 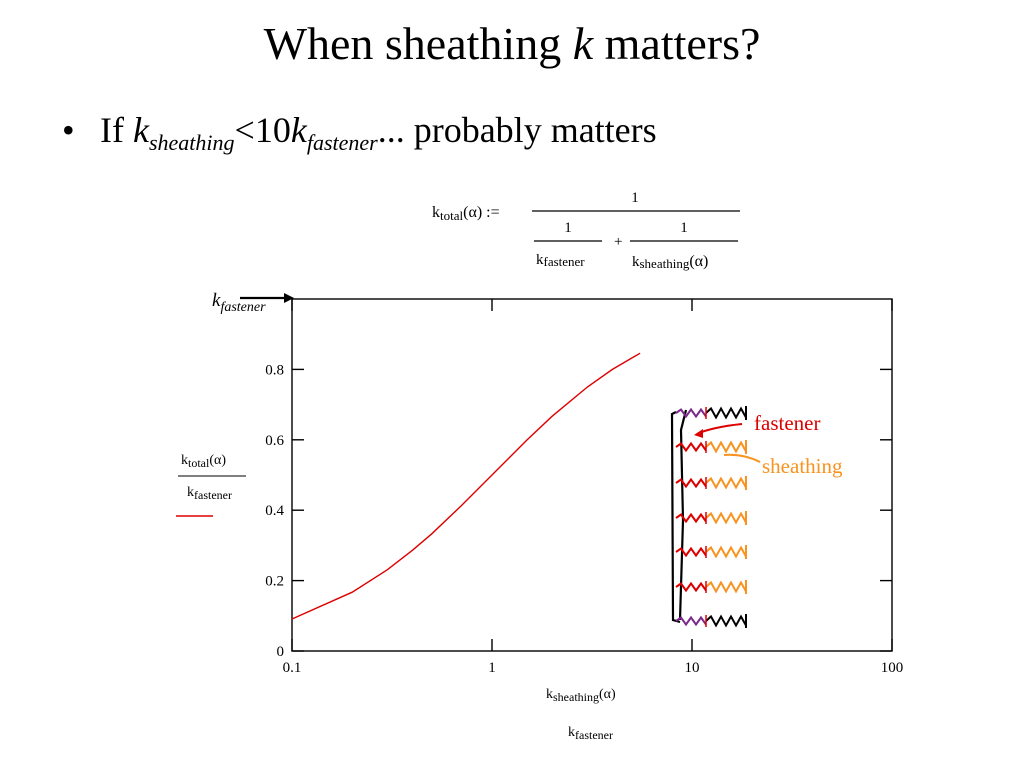 I want to click on y-tick-label: 0.8, so click(x=274, y=370).